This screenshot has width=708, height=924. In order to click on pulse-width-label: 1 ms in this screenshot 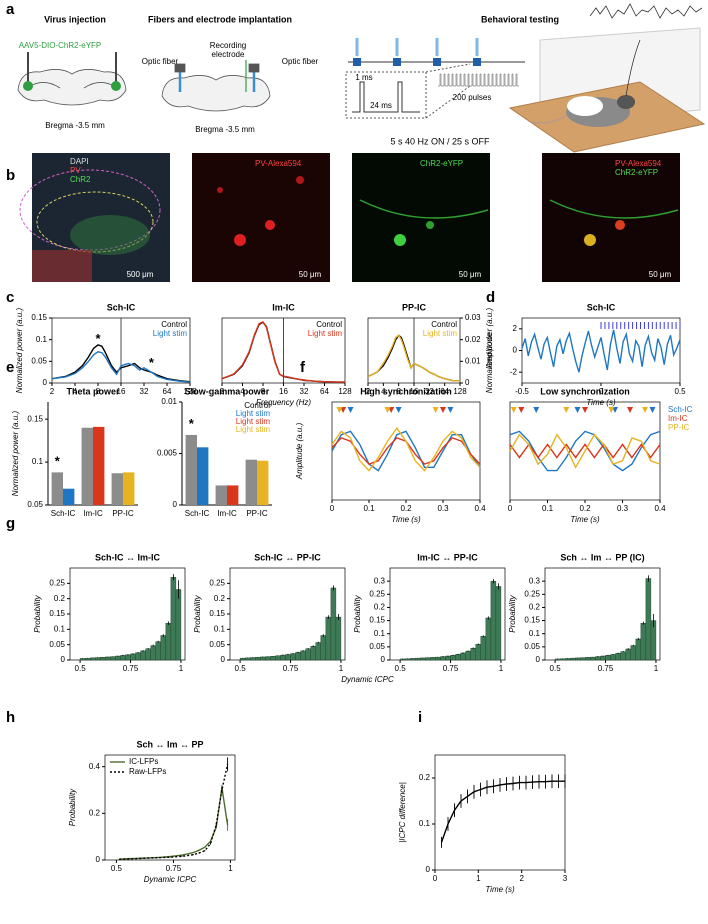, I will do `click(363, 77)`.